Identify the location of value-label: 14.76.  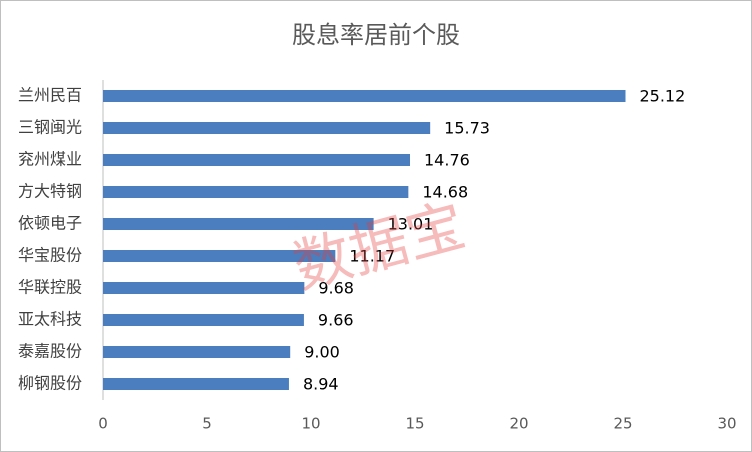
(447, 160).